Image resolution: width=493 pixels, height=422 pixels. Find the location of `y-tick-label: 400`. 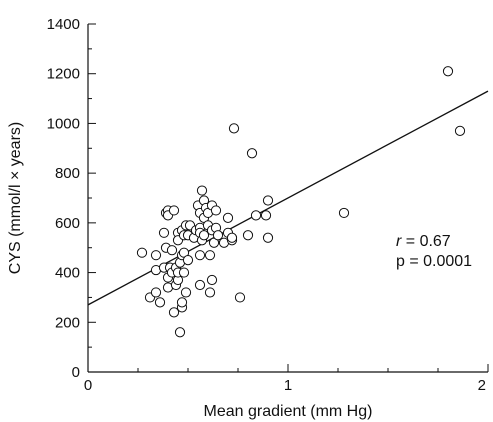

y-tick-label: 400 is located at coordinates (67, 273).